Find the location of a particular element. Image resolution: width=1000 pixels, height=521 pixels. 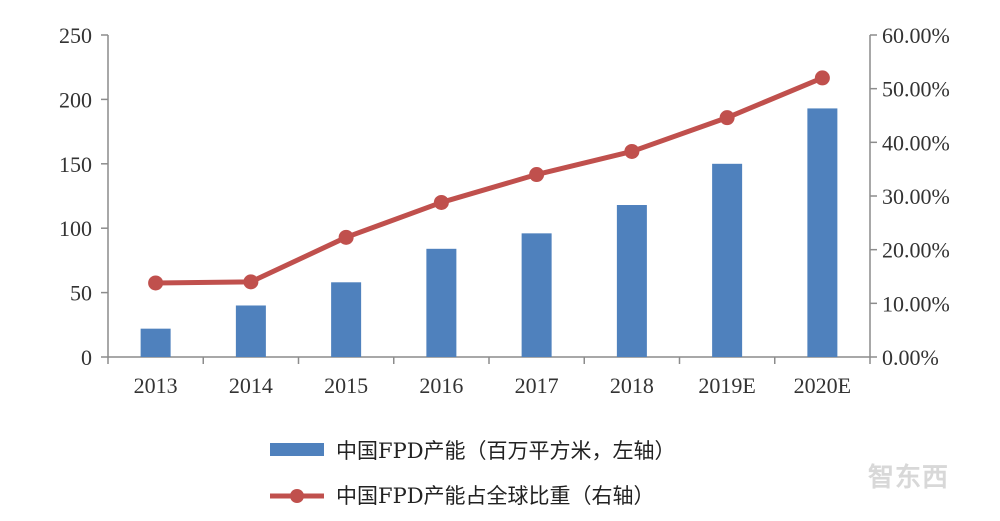

left-axis-tick-label: 150 is located at coordinates (75, 164).